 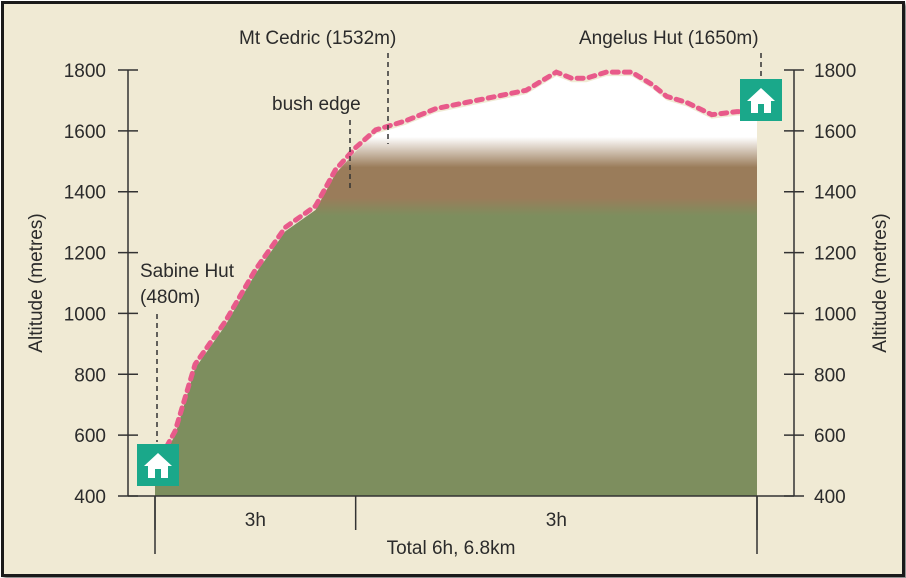 What do you see at coordinates (830, 375) in the screenshot?
I see `right-tick-label: 800` at bounding box center [830, 375].